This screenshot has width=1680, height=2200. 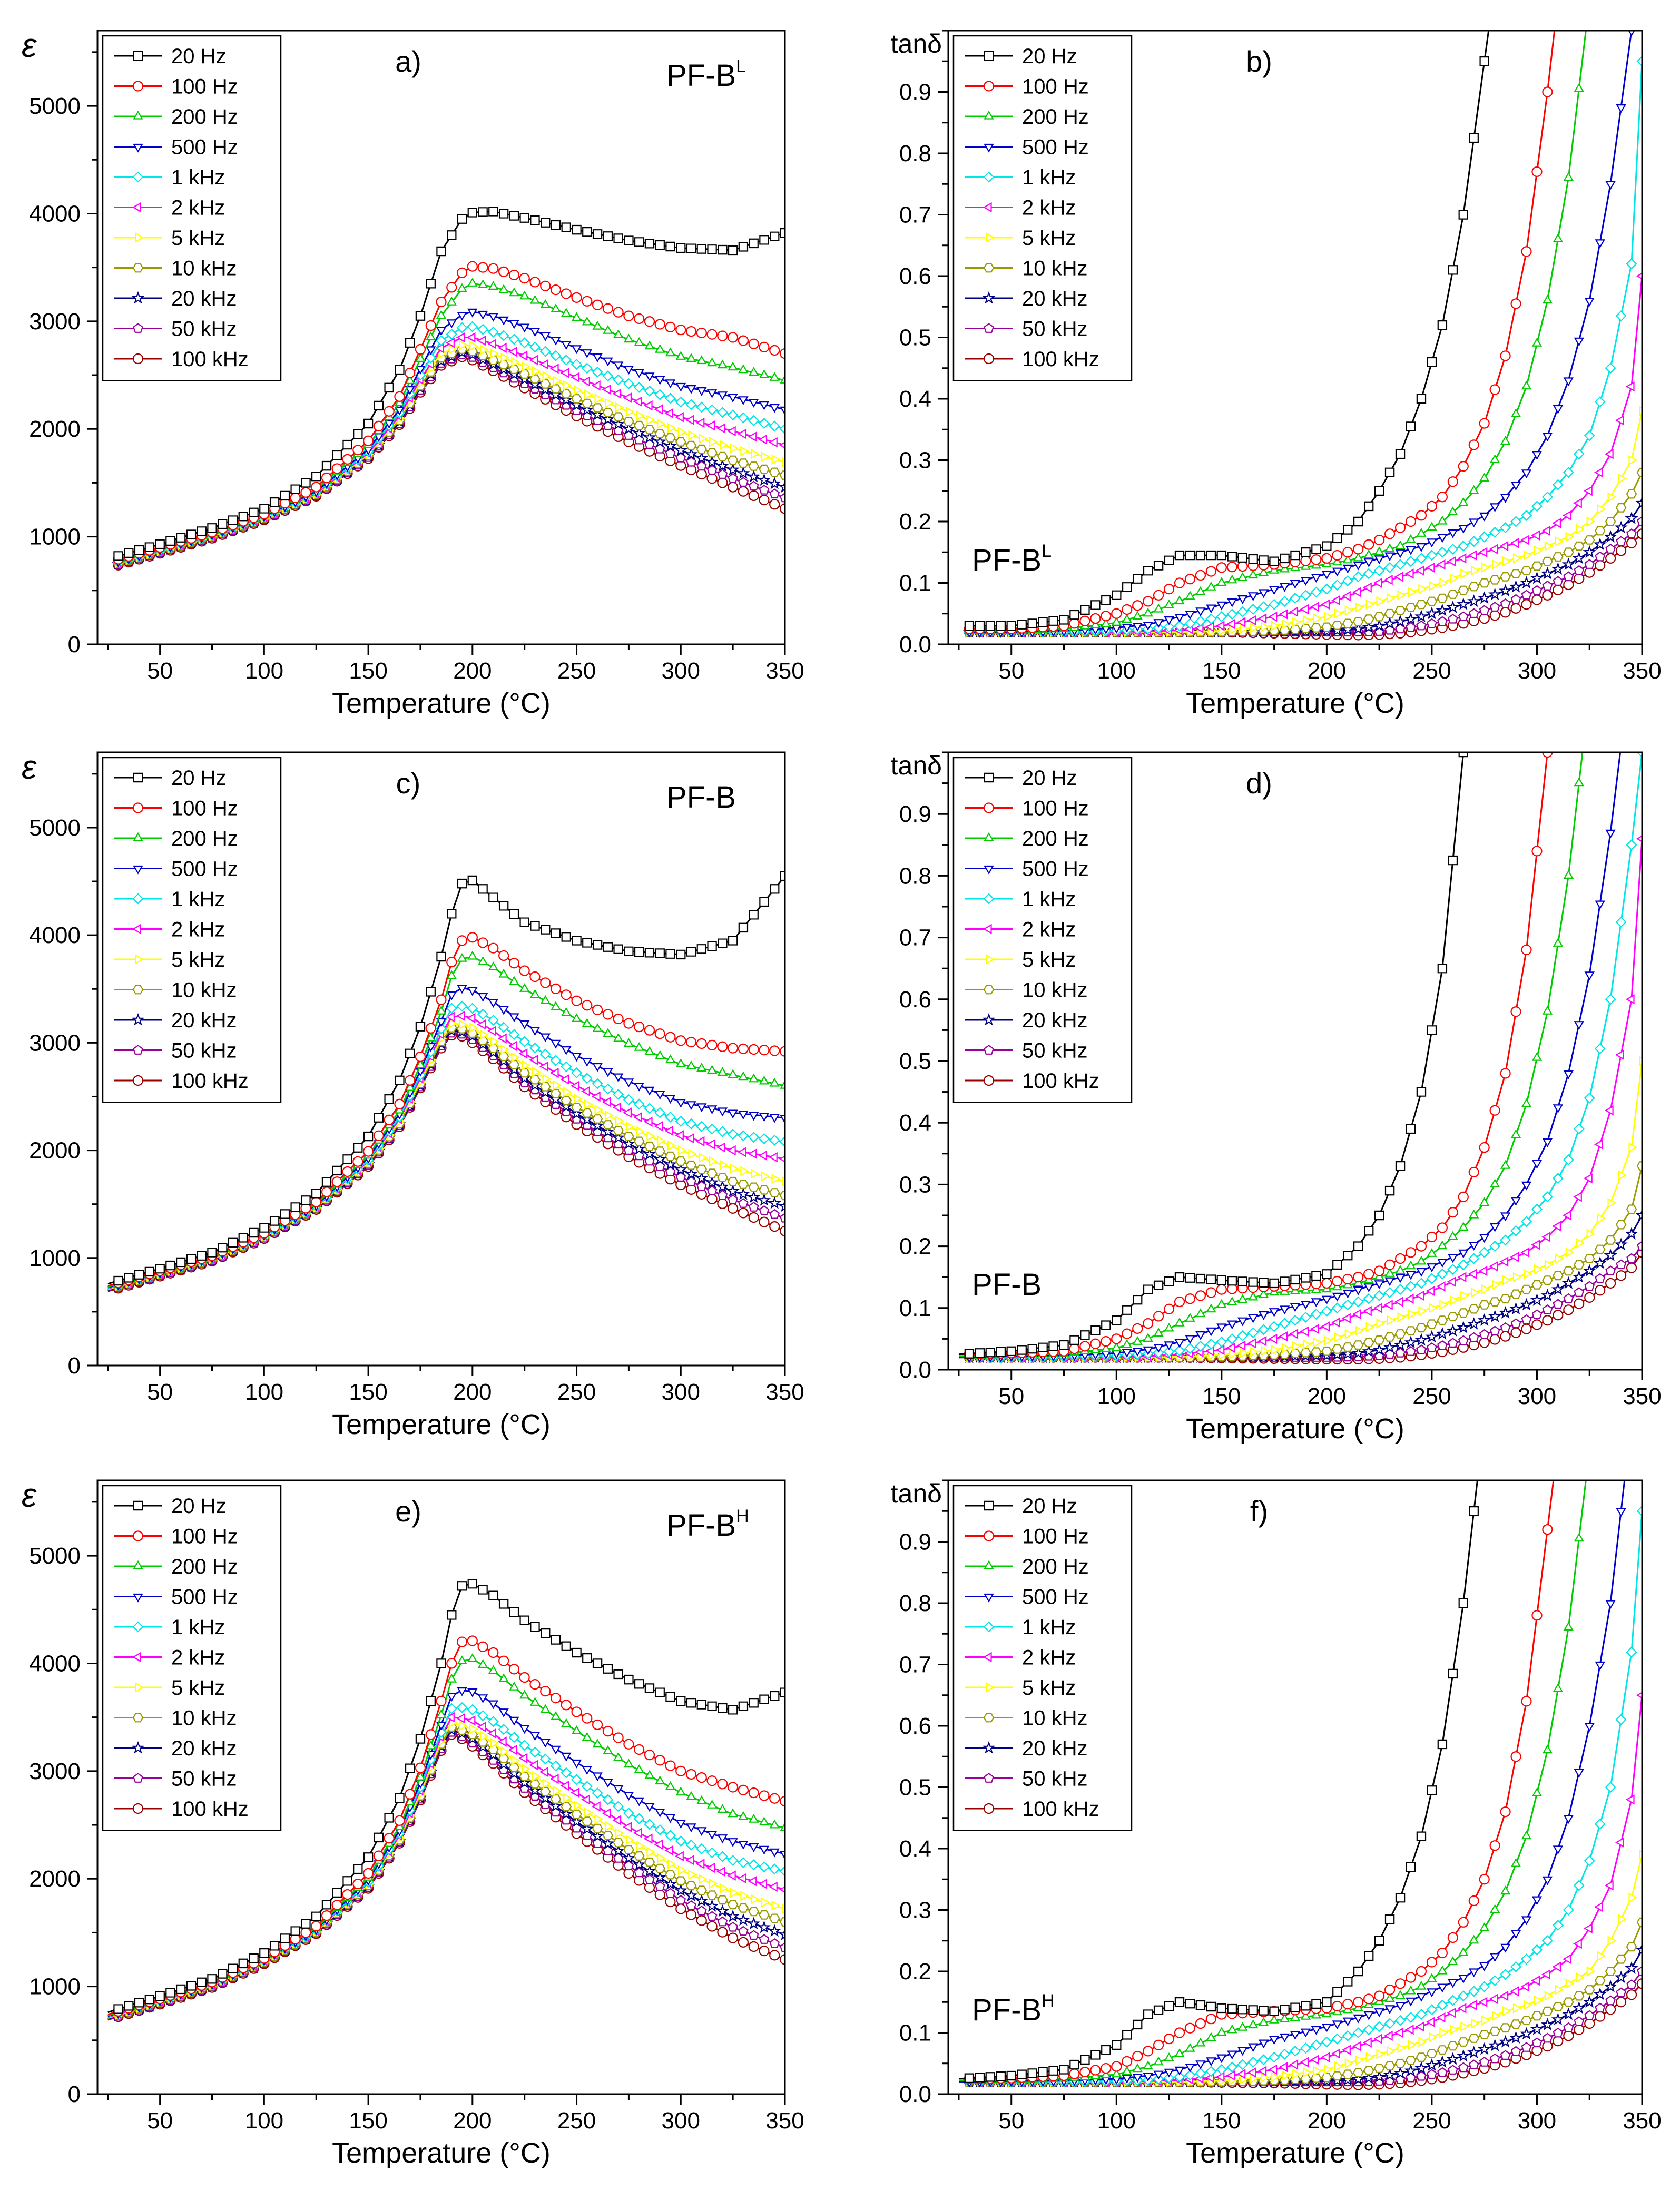 What do you see at coordinates (1055, 990) in the screenshot?
I see `legend-label: 10 kHz` at bounding box center [1055, 990].